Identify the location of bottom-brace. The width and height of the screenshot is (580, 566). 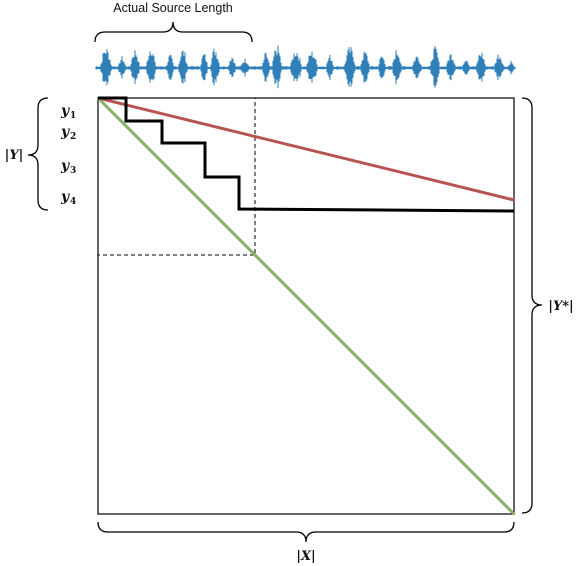
(306, 532).